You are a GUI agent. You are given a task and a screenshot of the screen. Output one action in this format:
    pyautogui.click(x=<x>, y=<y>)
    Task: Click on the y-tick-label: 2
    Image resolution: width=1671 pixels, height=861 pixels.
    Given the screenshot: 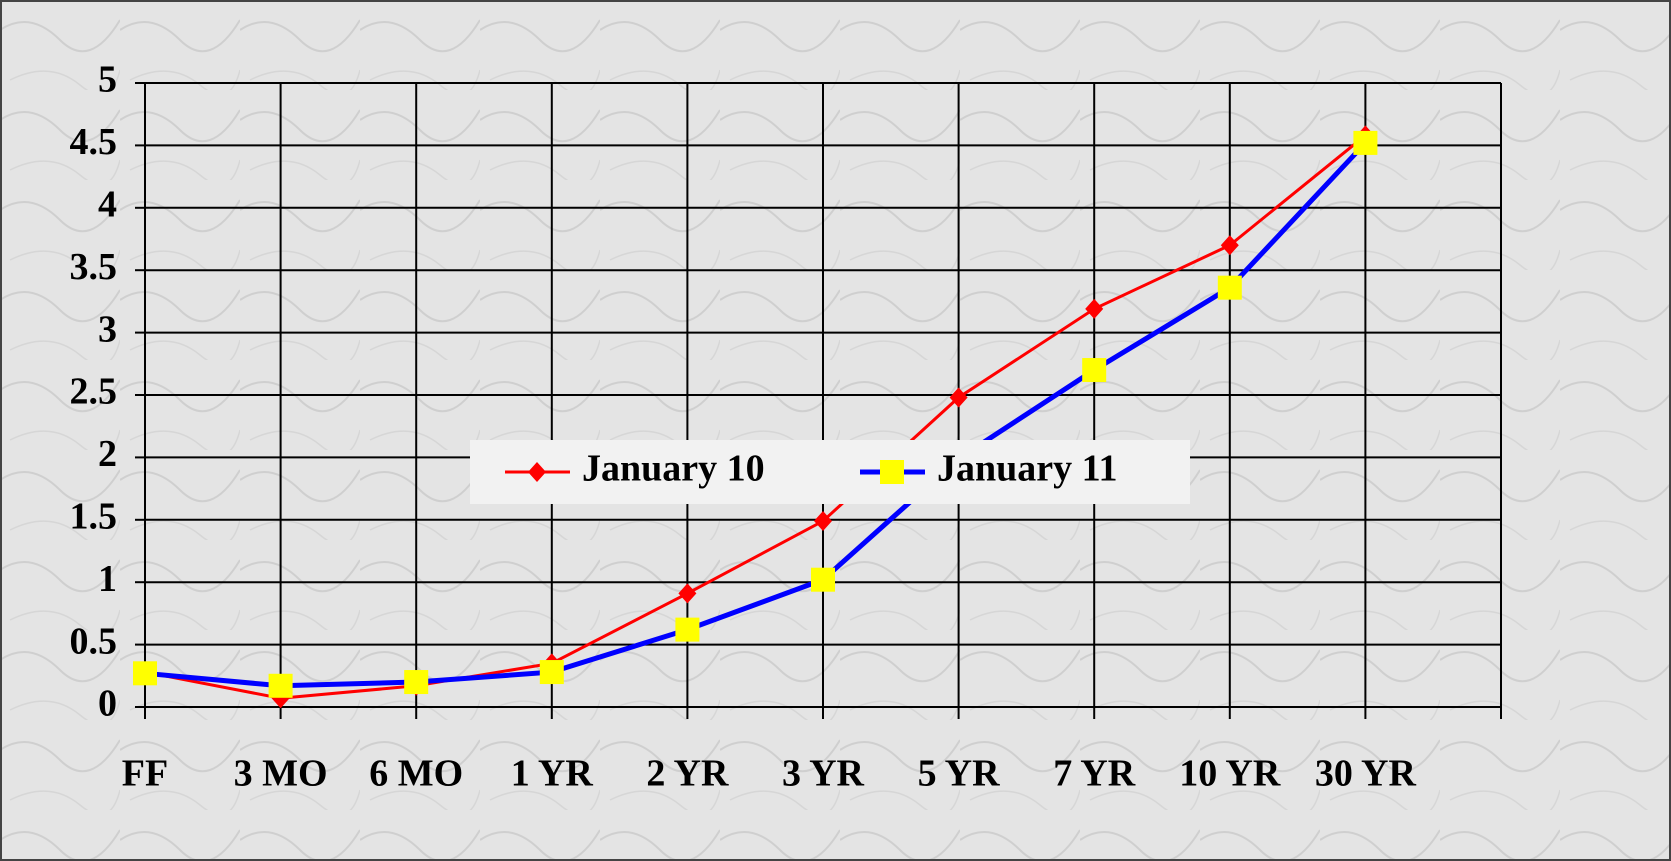 What is the action you would take?
    pyautogui.click(x=107, y=454)
    